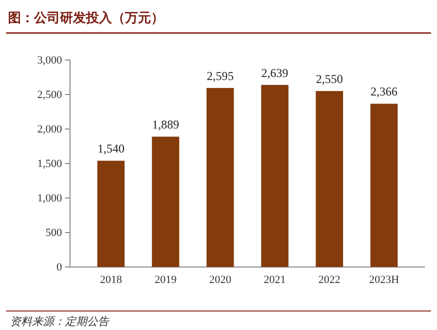 The image size is (437, 330). Describe the element at coordinates (275, 280) in the screenshot. I see `x-tick-label: 2021` at that location.